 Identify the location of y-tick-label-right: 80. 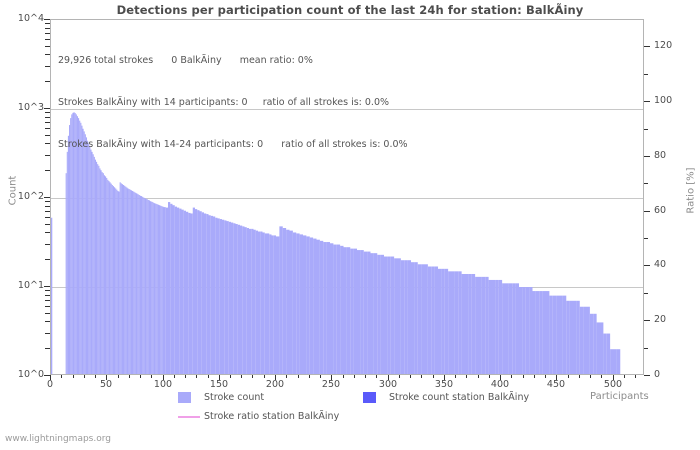
(660, 155).